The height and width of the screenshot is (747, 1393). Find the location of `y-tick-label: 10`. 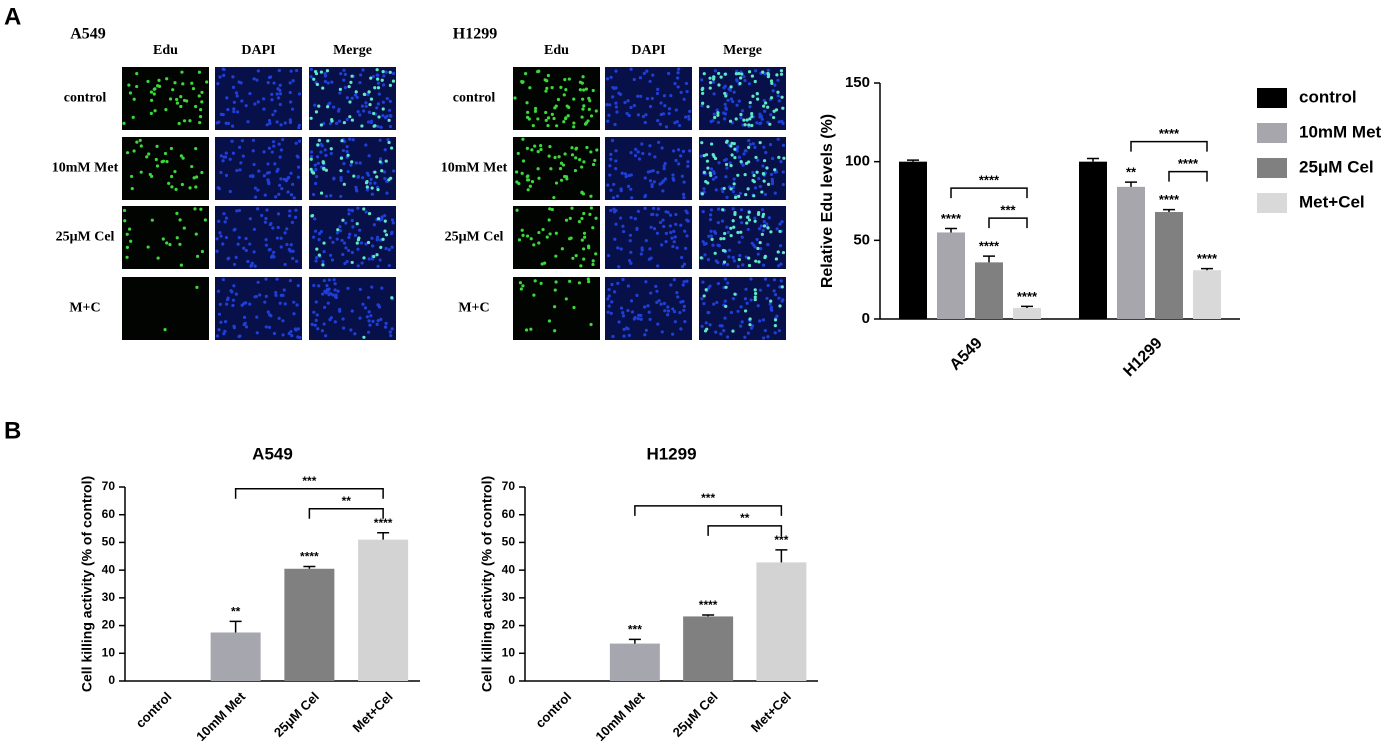

y-tick-label: 10 is located at coordinates (109, 652).